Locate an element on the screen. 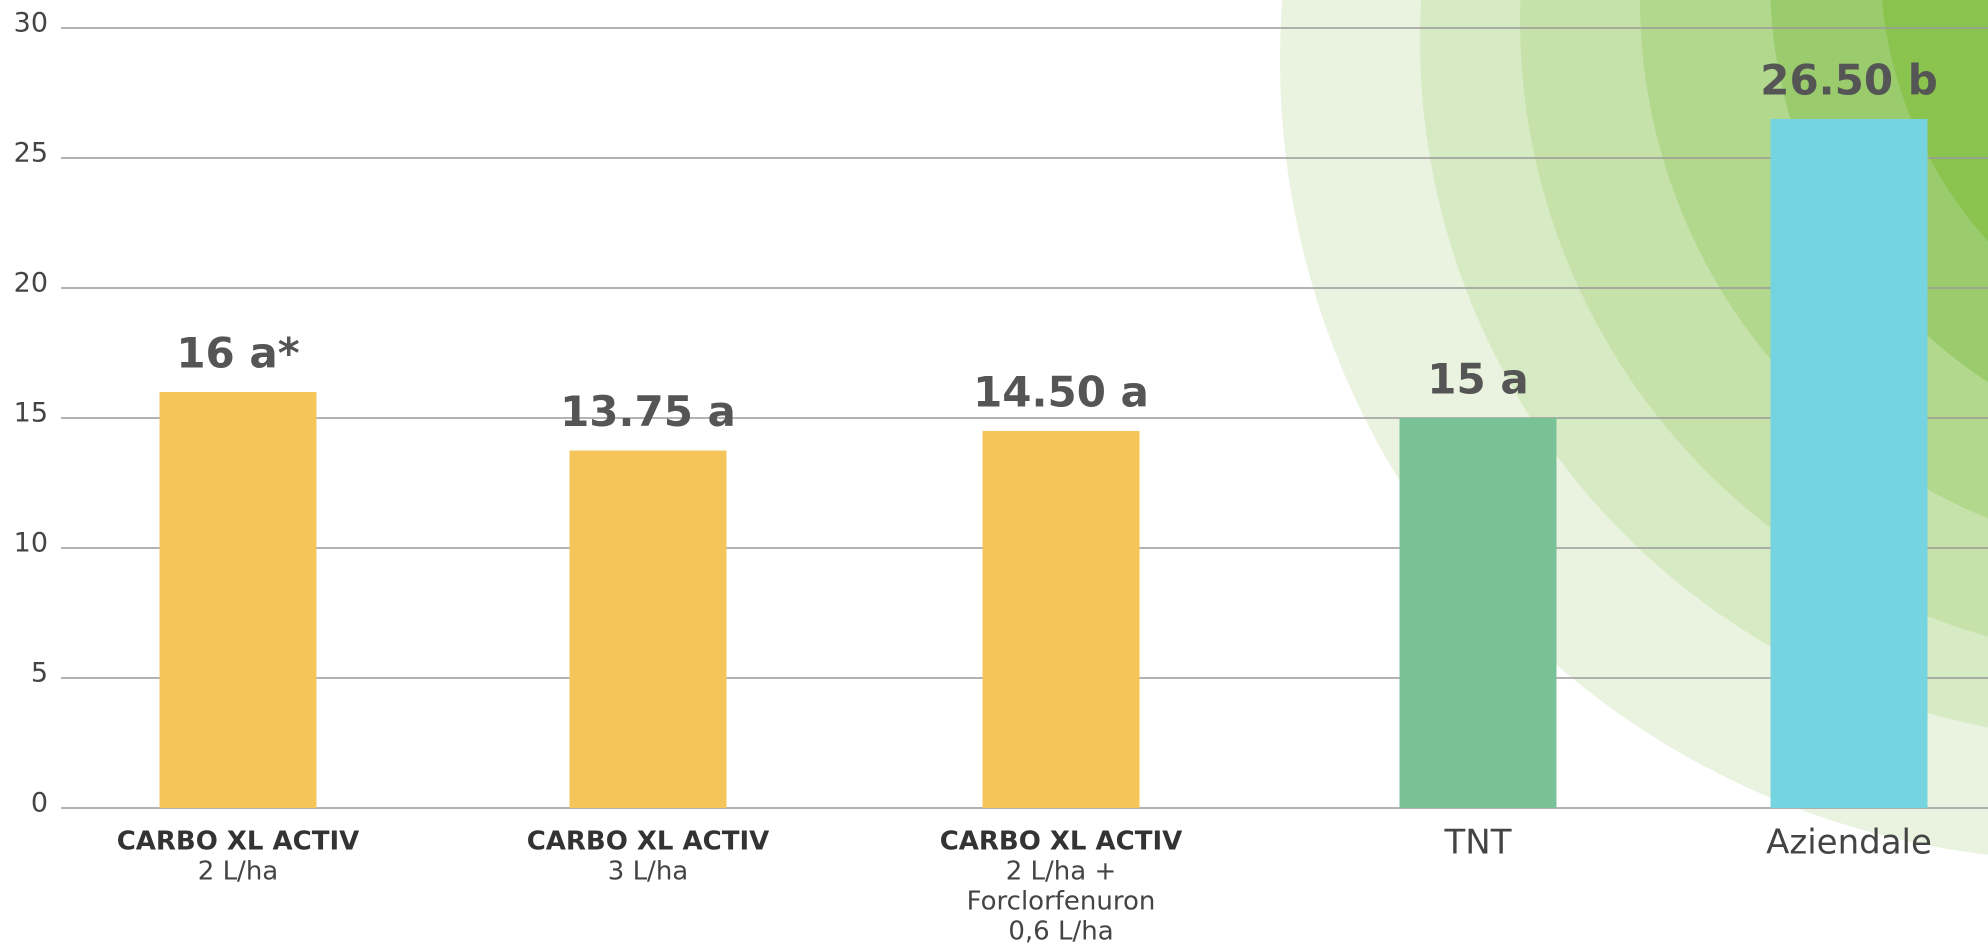 The width and height of the screenshot is (1988, 945). y-tick-label: 20 is located at coordinates (31, 283).